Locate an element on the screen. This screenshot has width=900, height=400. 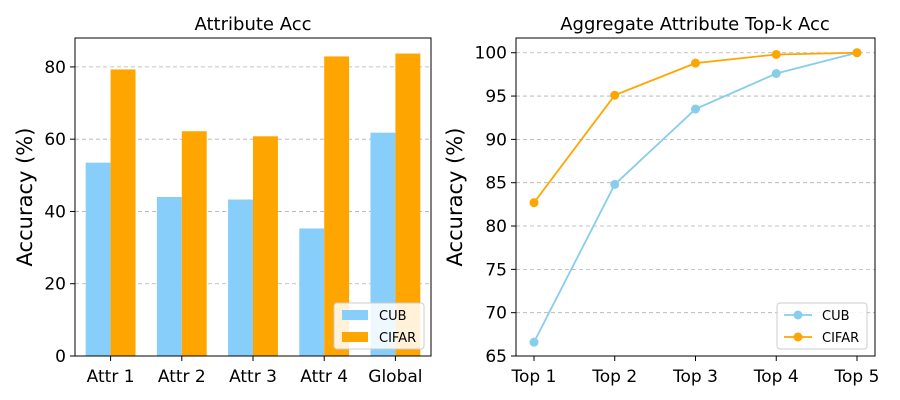
bar-chart-title: Attribute Acc is located at coordinates (253, 24).